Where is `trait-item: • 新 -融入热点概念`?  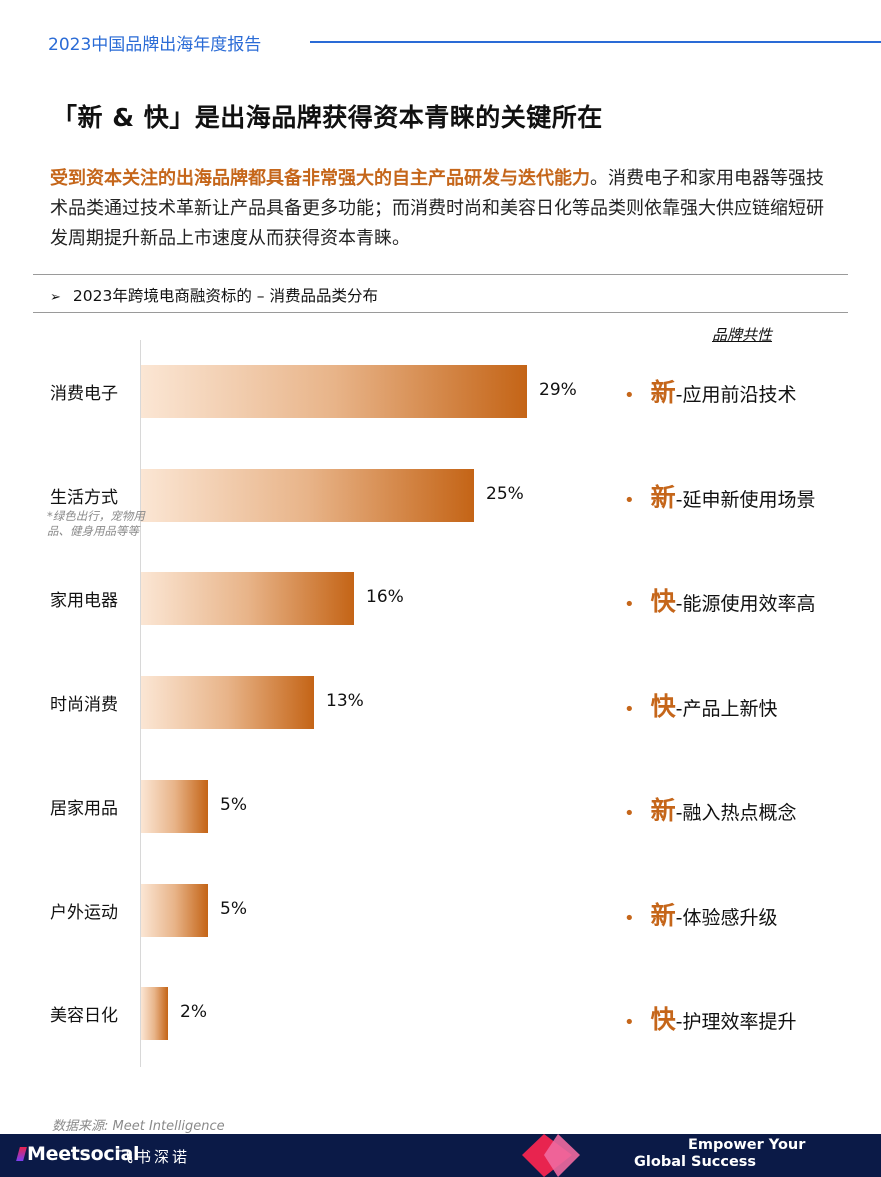 trait-item: • 新 -融入热点概念 is located at coordinates (710, 809).